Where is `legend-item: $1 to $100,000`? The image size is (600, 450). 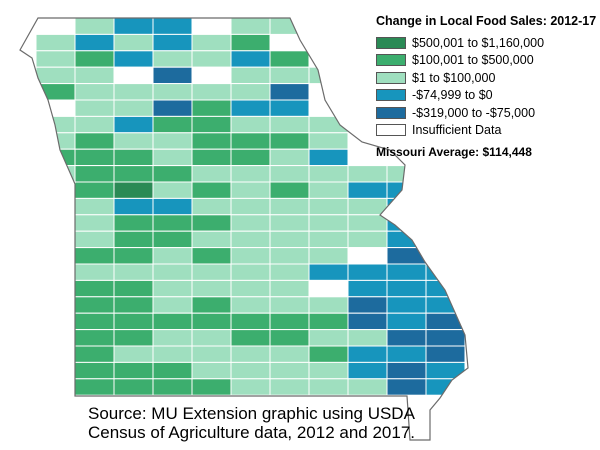 legend-item: $1 to $100,000 is located at coordinates (486, 78).